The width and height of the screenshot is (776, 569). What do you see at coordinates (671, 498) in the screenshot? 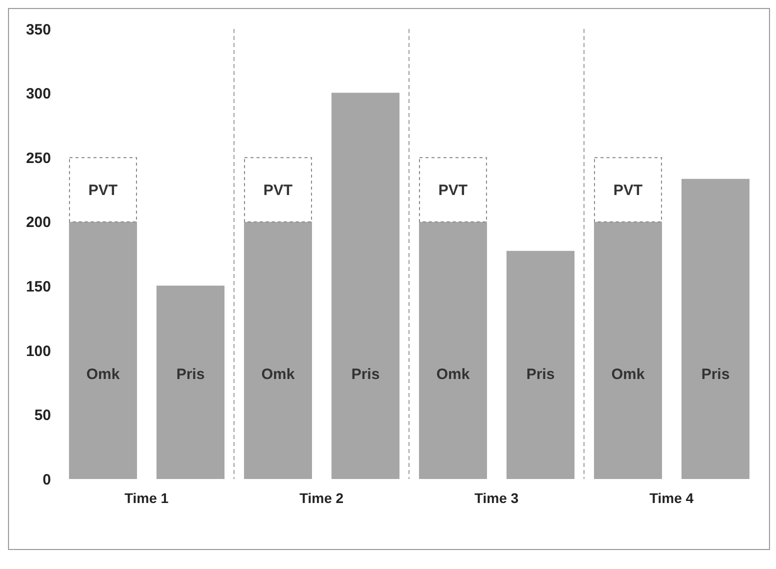
I see `x-tick-label: Time 4` at bounding box center [671, 498].